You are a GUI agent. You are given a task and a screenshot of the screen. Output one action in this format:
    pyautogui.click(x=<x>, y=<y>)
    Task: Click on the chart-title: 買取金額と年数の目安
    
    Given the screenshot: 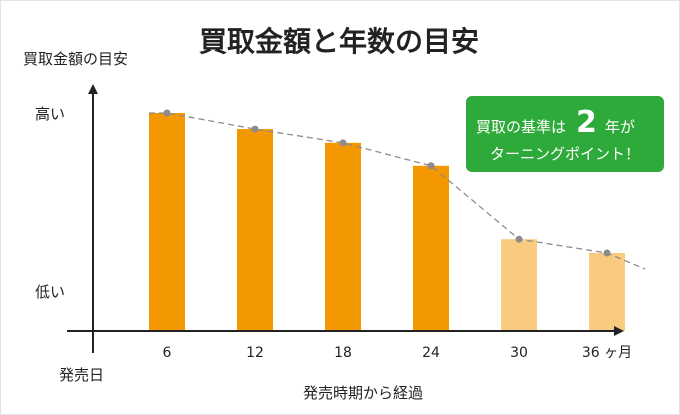 What is the action you would take?
    pyautogui.click(x=339, y=41)
    